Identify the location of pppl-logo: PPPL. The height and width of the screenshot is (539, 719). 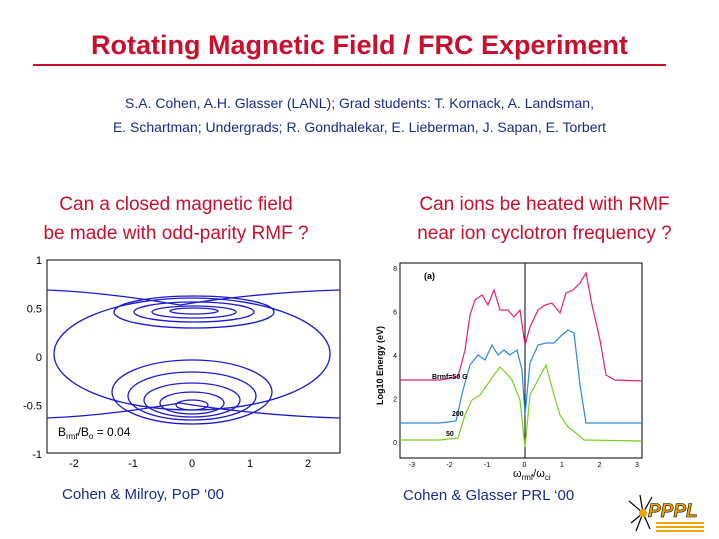
(666, 513).